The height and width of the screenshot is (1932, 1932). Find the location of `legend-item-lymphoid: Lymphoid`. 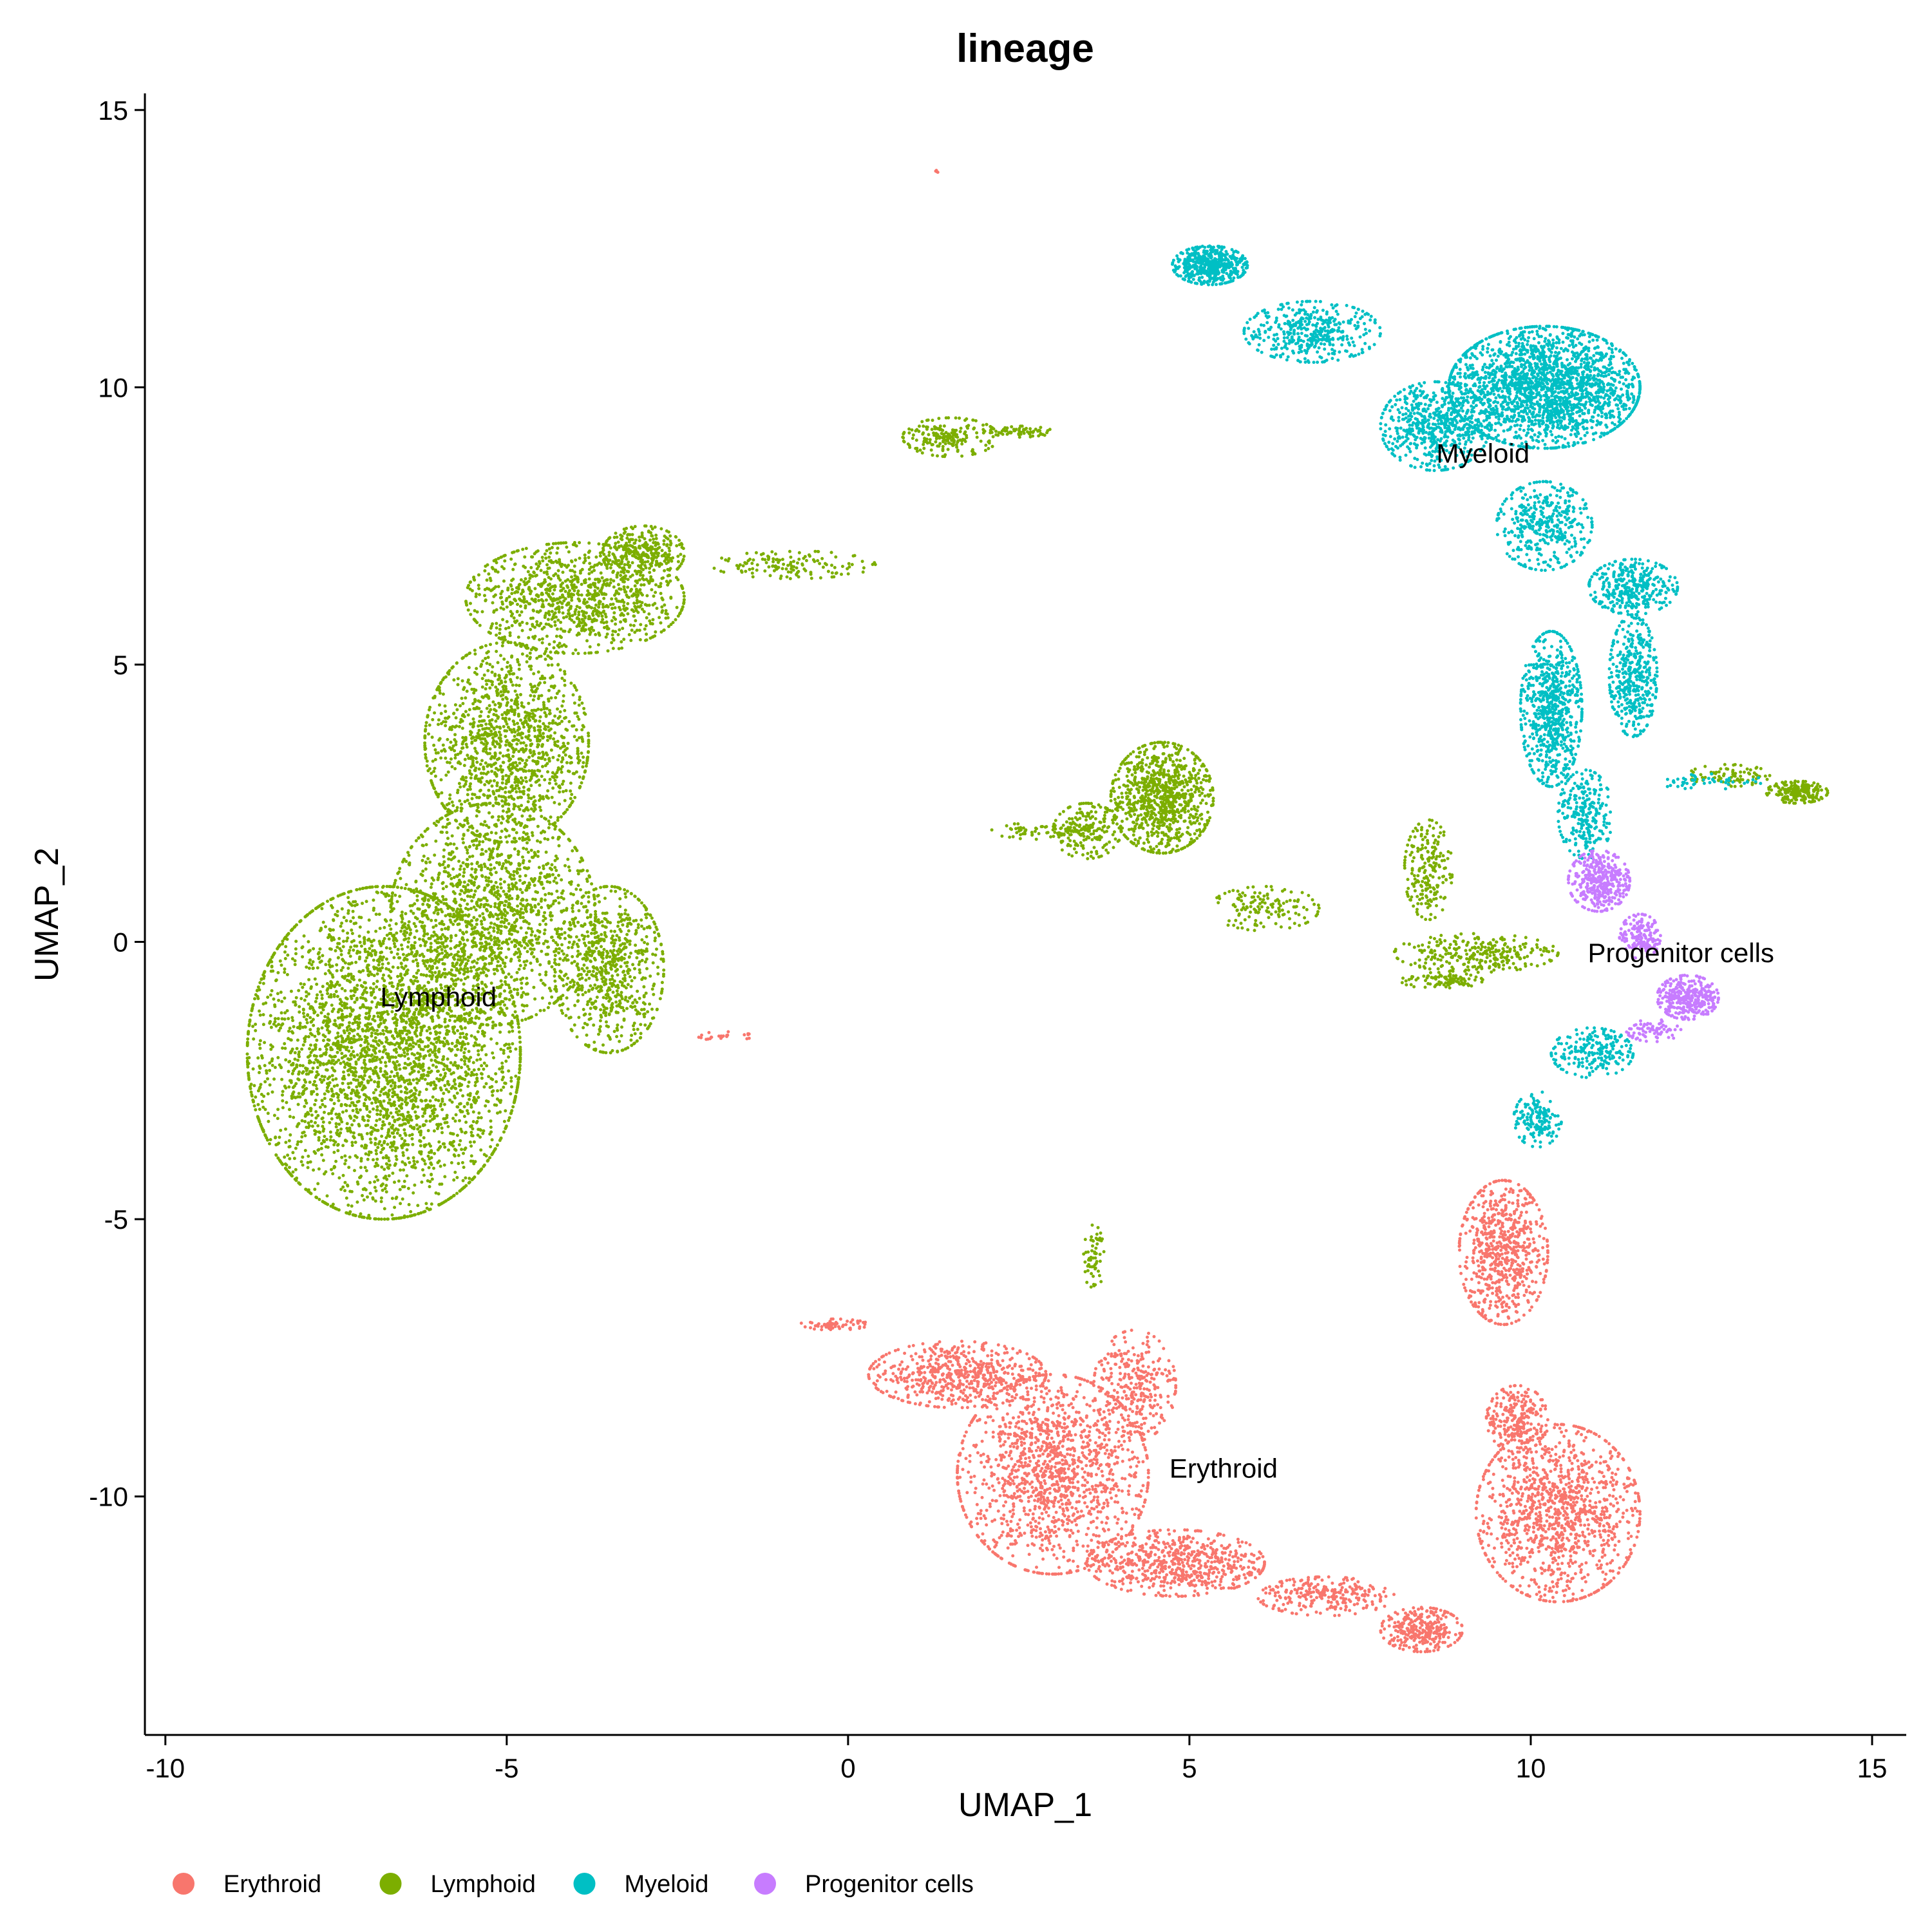

legend-item-lymphoid: Lymphoid is located at coordinates (458, 1884).